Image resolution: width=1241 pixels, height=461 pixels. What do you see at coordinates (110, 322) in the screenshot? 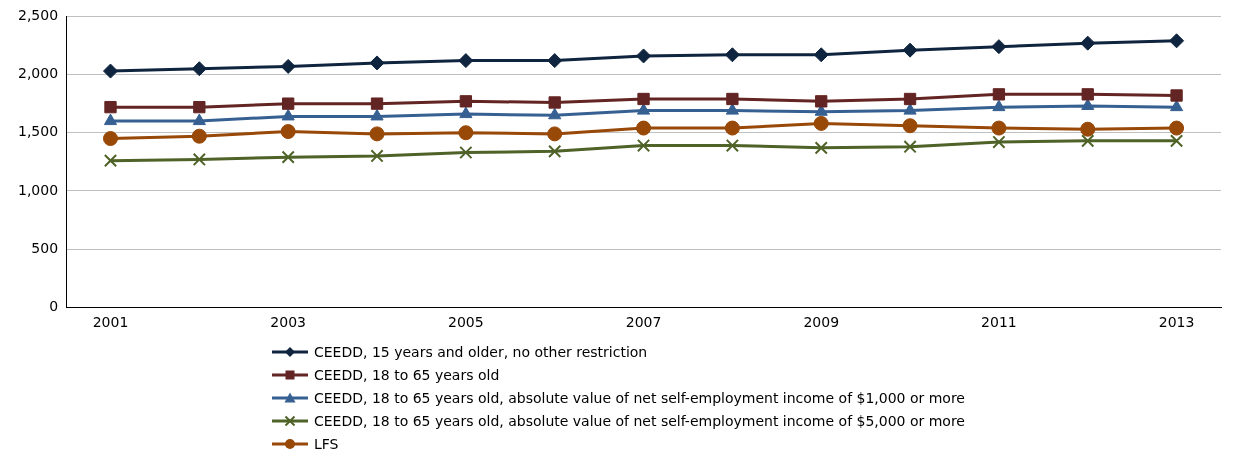
I see `x-tick-label: 2001` at bounding box center [110, 322].